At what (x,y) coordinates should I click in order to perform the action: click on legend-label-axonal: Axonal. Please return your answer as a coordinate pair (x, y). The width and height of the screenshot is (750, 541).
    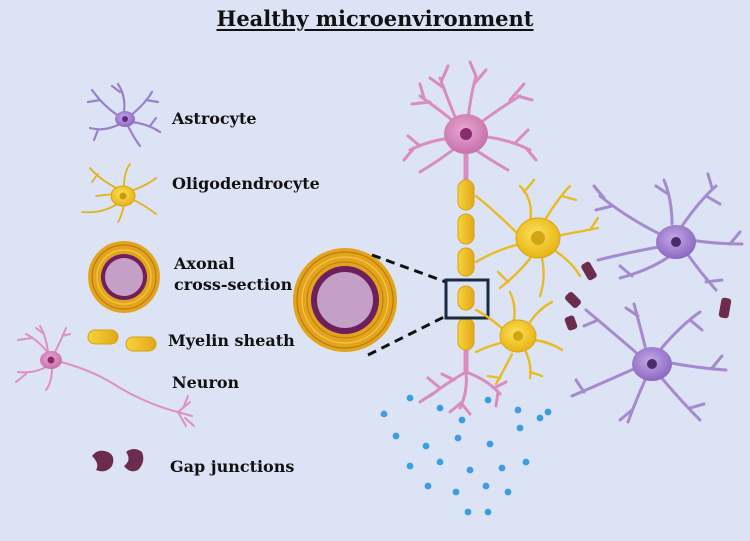
    Looking at the image, I should click on (204, 263).